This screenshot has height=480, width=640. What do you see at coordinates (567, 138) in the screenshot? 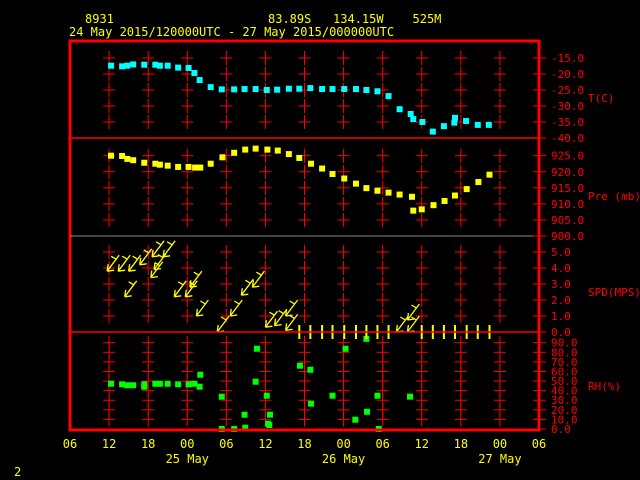
I see `y-tick-label: -40.0` at bounding box center [567, 138].